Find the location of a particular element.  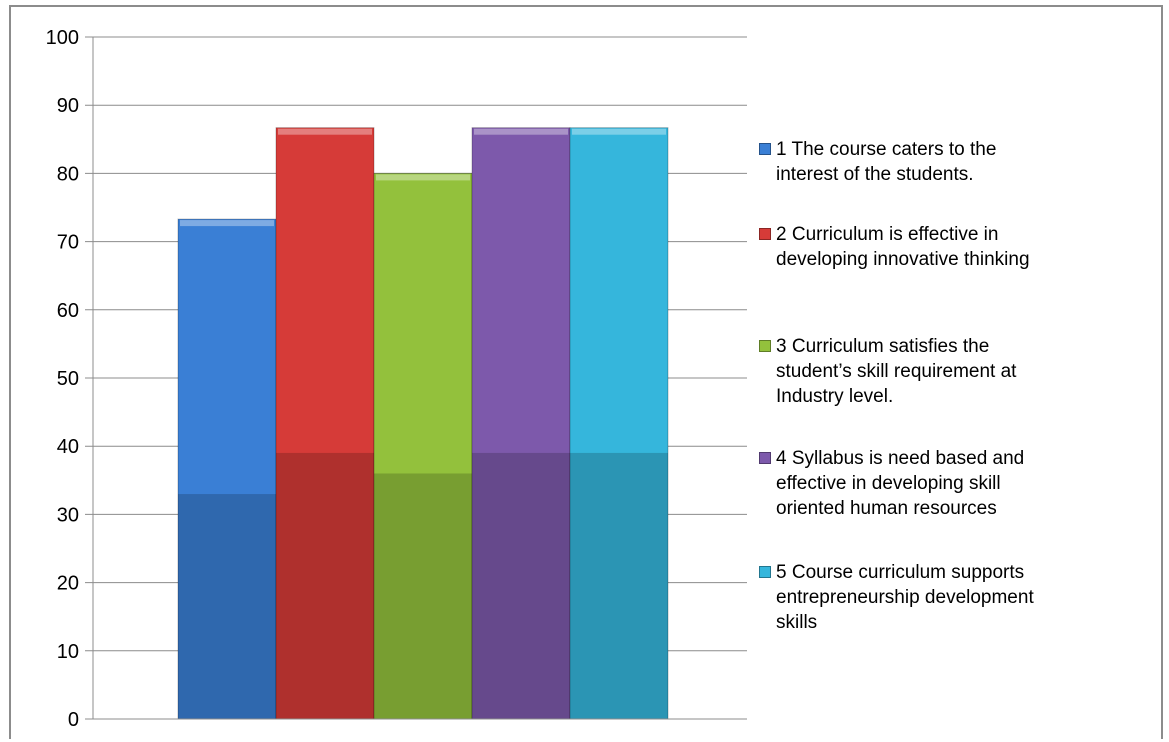

y-tick-label: 20 is located at coordinates (68, 584).